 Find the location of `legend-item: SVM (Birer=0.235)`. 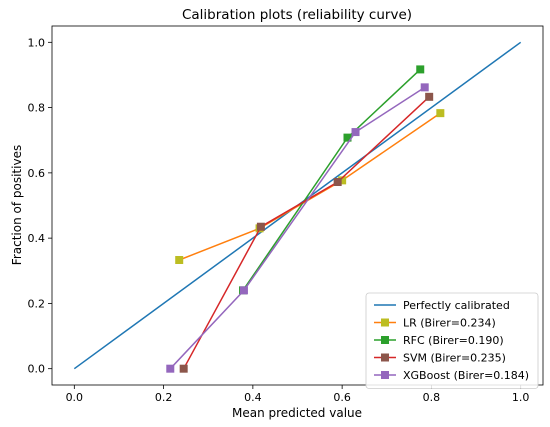

legend-item: SVM (Birer=0.235) is located at coordinates (440, 358).